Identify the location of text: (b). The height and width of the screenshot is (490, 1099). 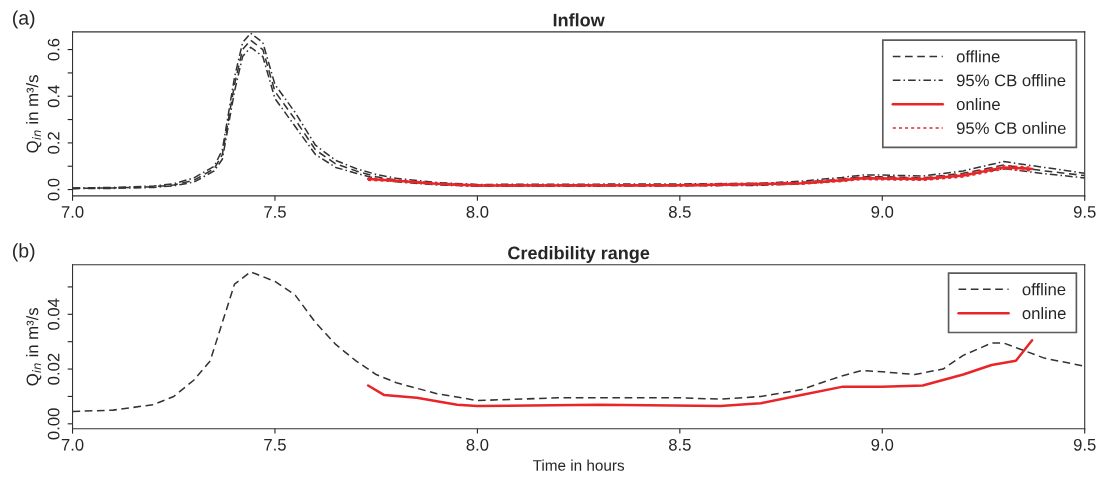
(24, 252).